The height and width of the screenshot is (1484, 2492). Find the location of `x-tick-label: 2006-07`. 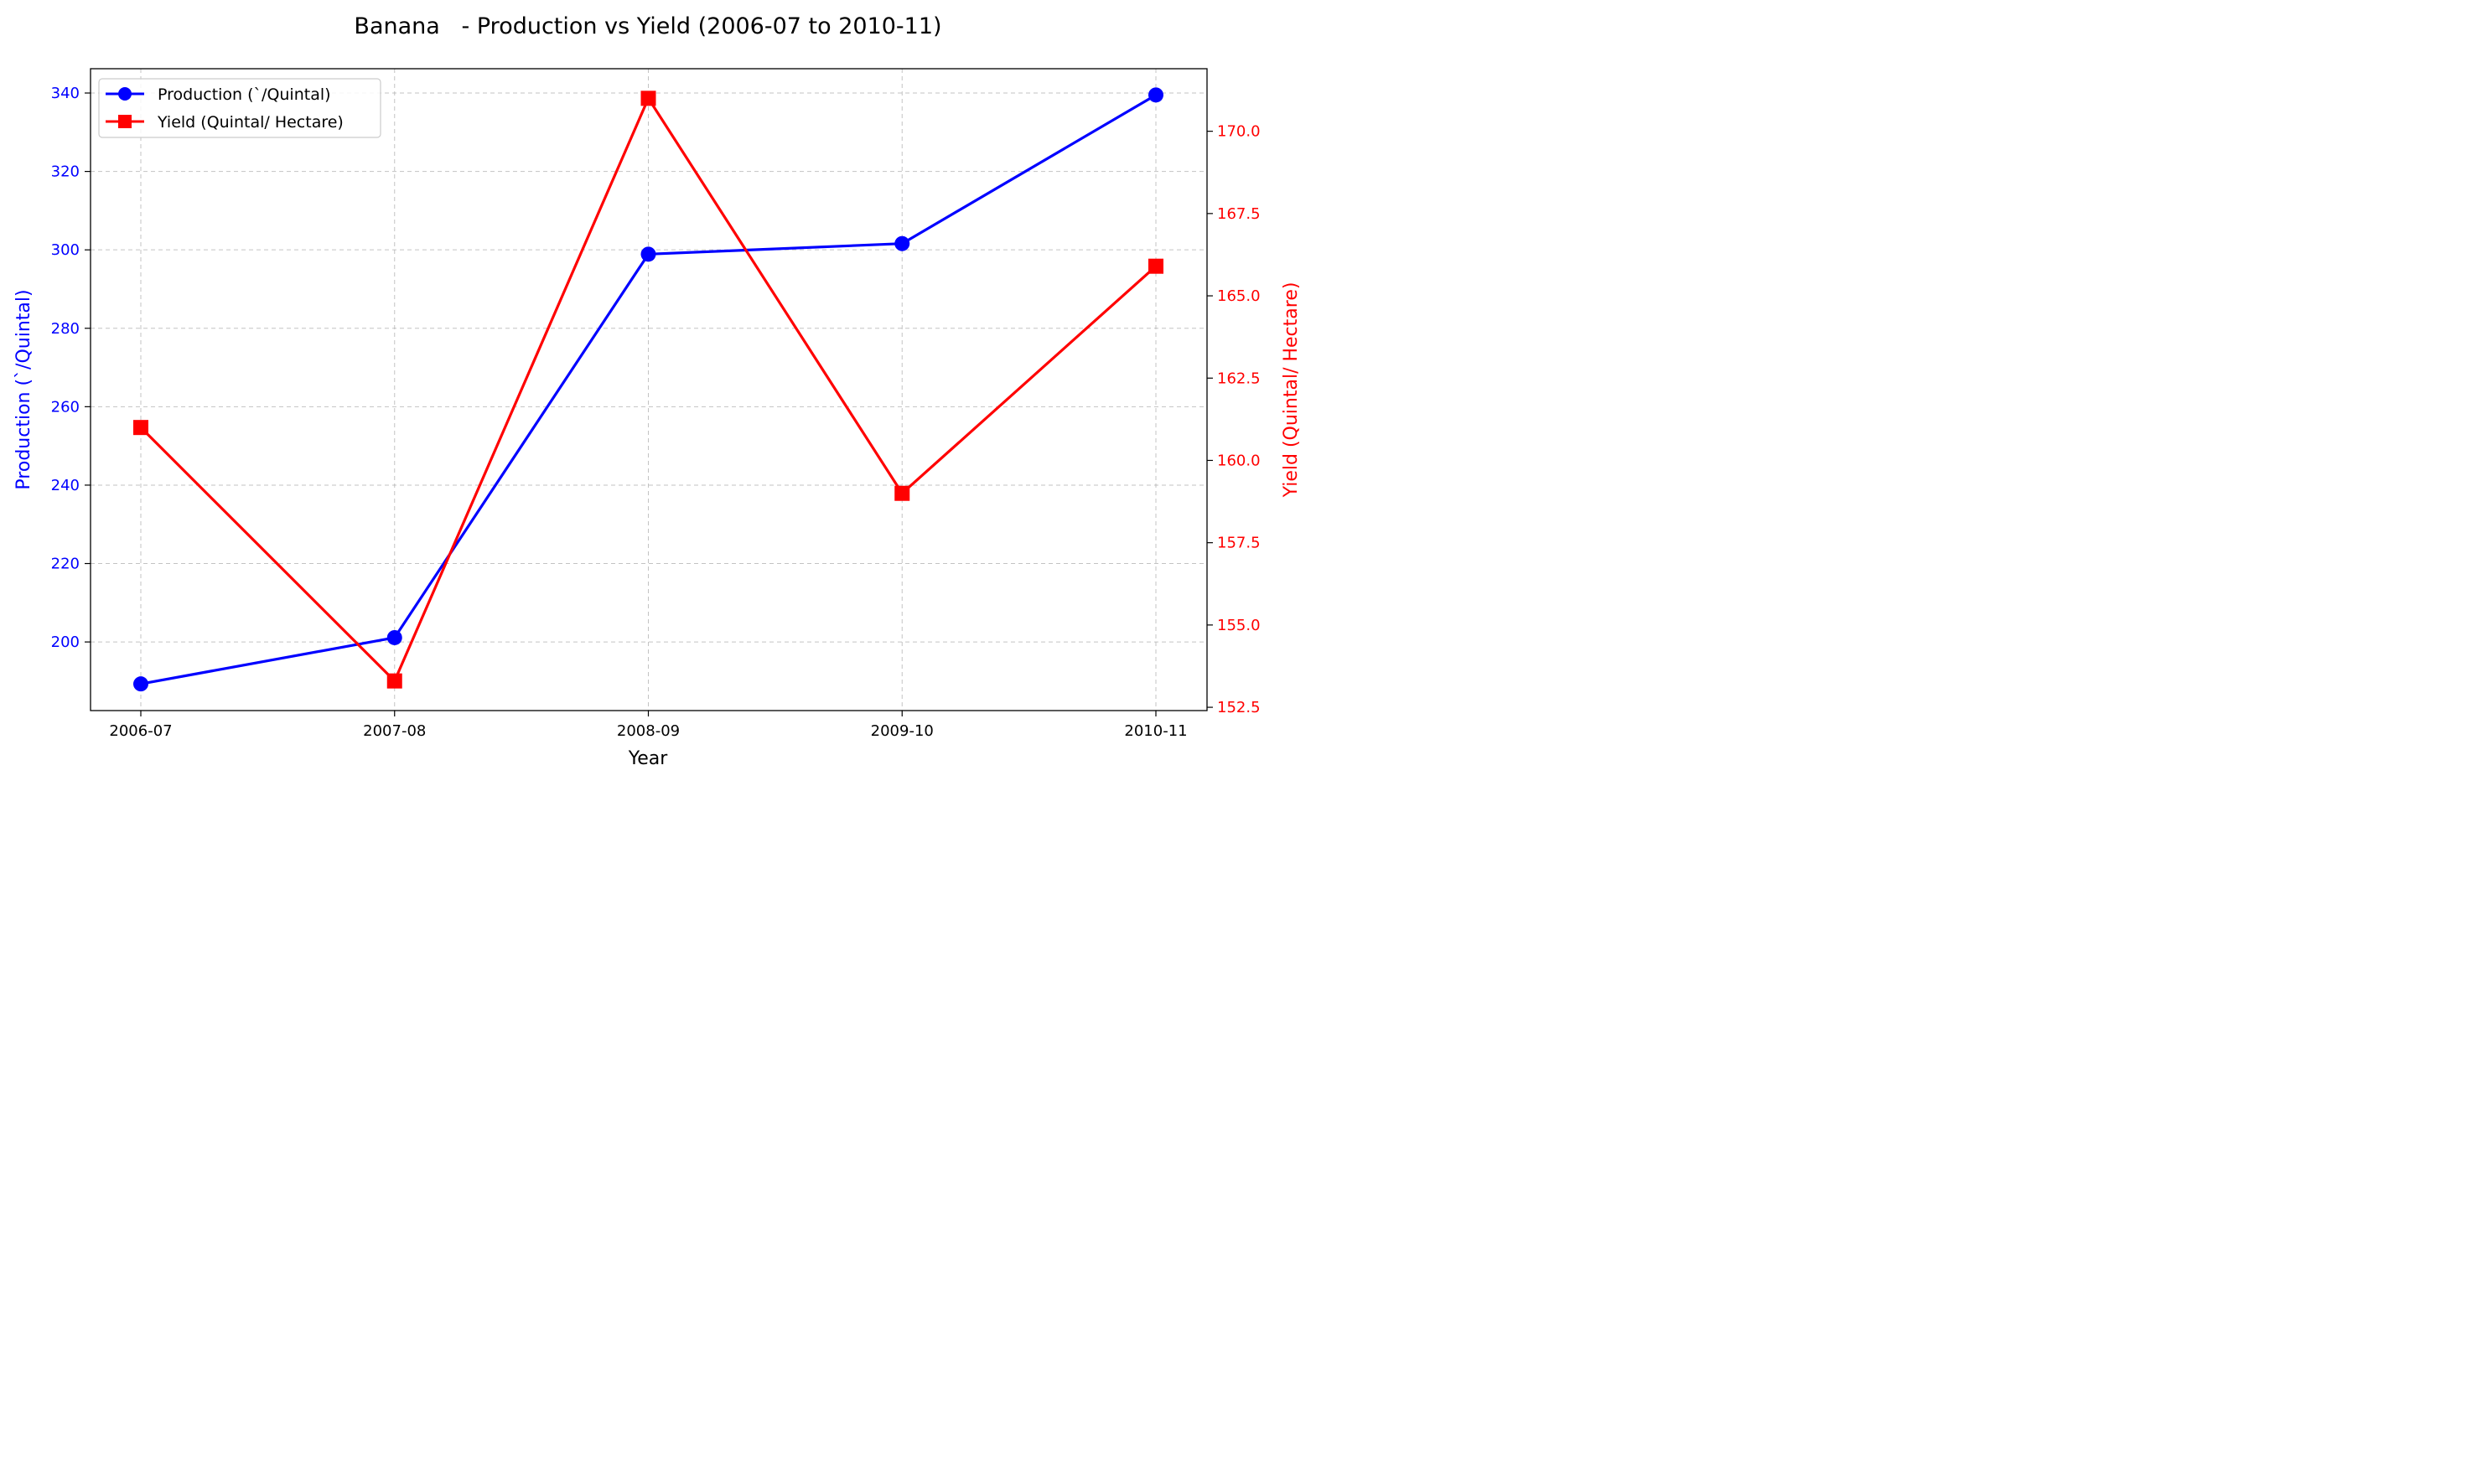

x-tick-label: 2006-07 is located at coordinates (140, 731).